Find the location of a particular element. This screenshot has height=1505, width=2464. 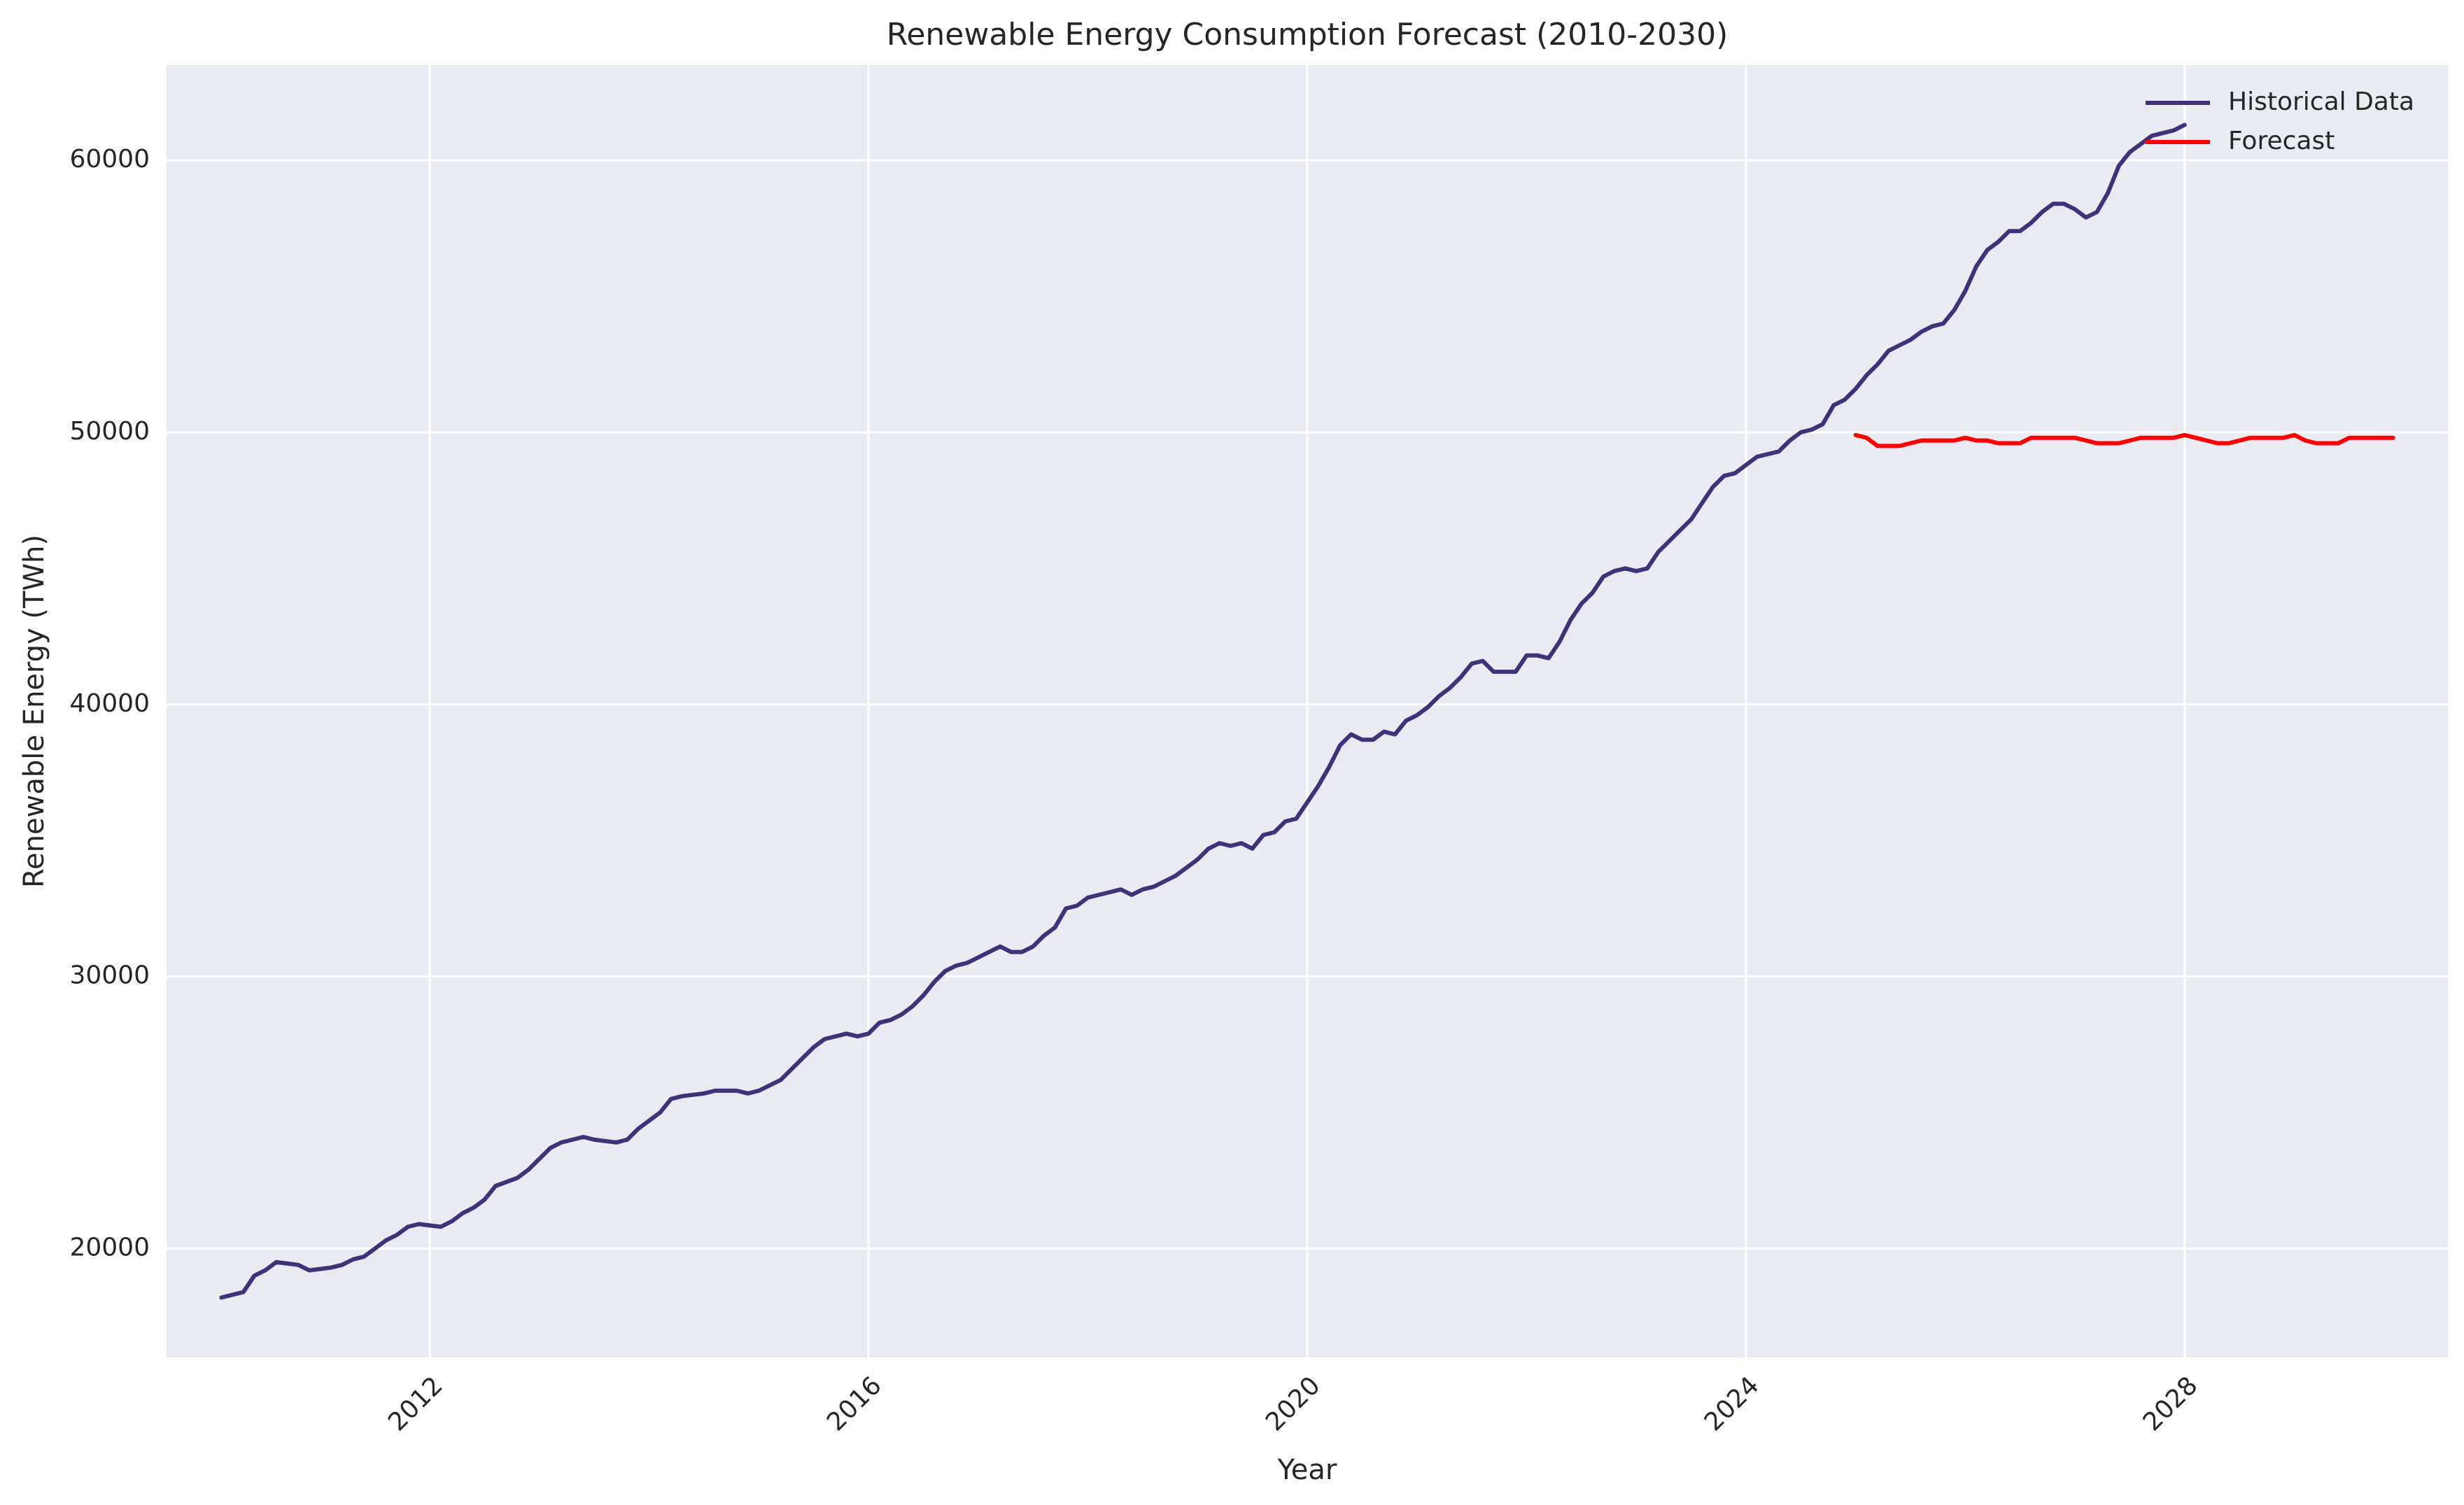

x-tick-label: 2012 is located at coordinates (416, 1404).